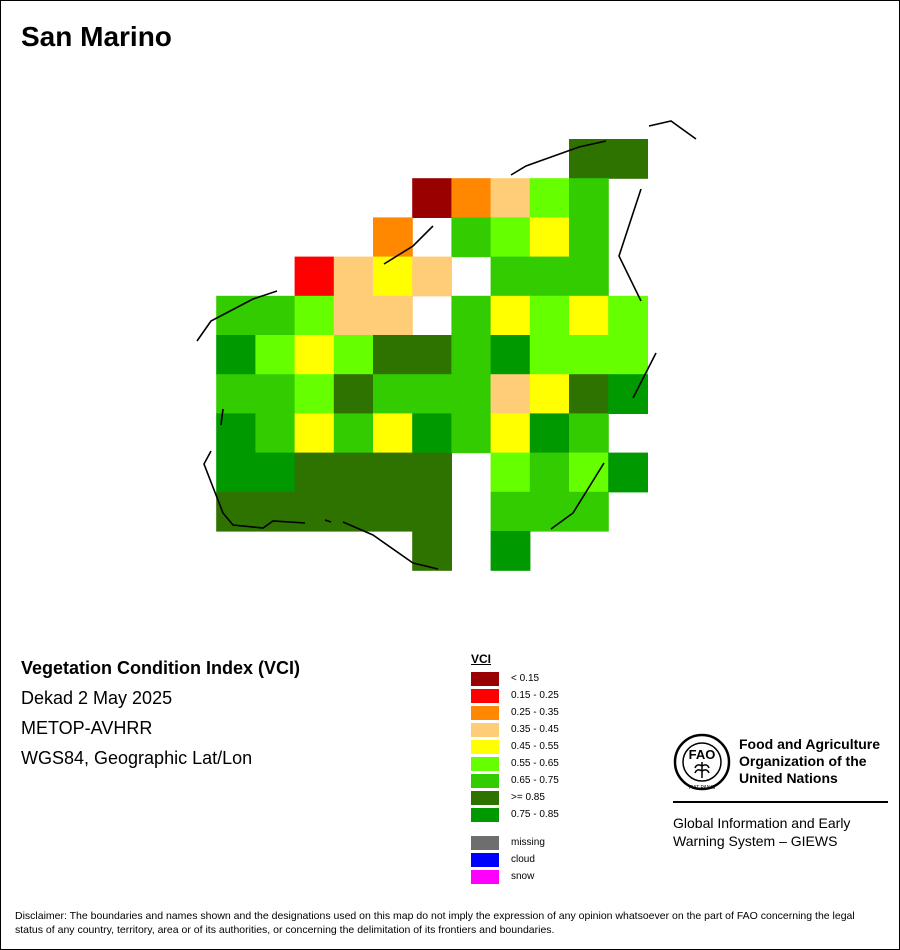 The height and width of the screenshot is (950, 900). Describe the element at coordinates (535, 780) in the screenshot. I see `legend-label: 0.65 - 0.75` at that location.